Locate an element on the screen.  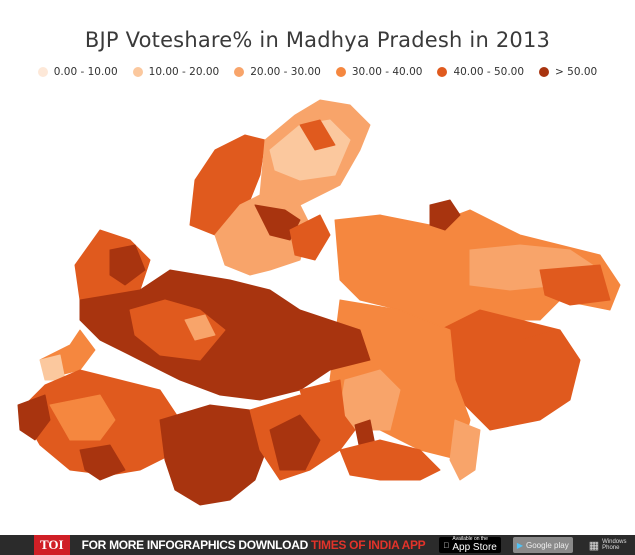
legend-label: > 50.00 is located at coordinates (576, 72).